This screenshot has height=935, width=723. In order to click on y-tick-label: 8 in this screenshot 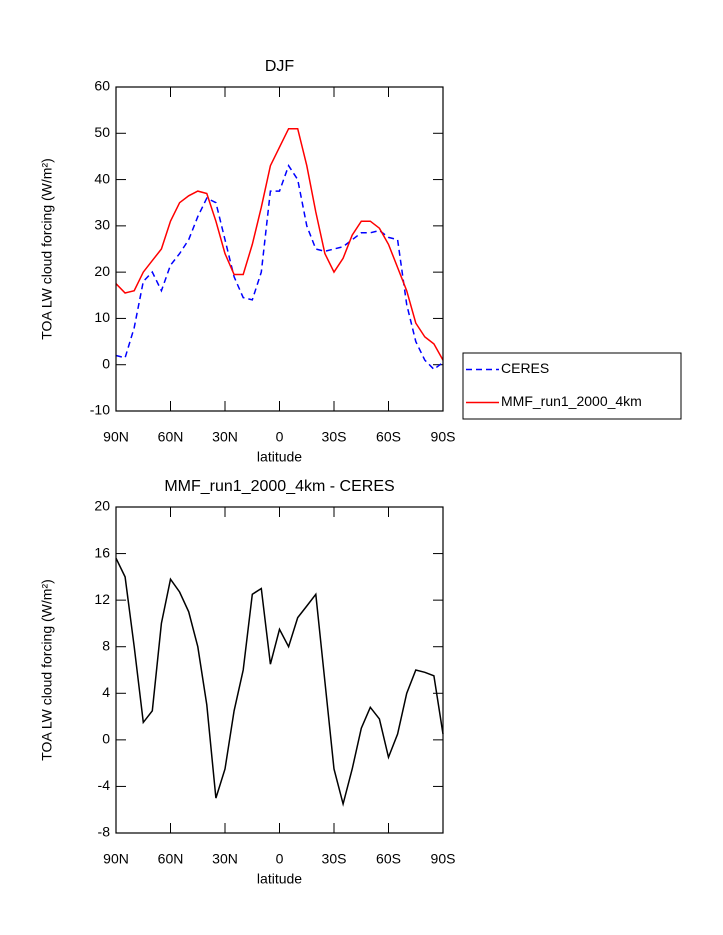, I will do `click(106, 645)`.